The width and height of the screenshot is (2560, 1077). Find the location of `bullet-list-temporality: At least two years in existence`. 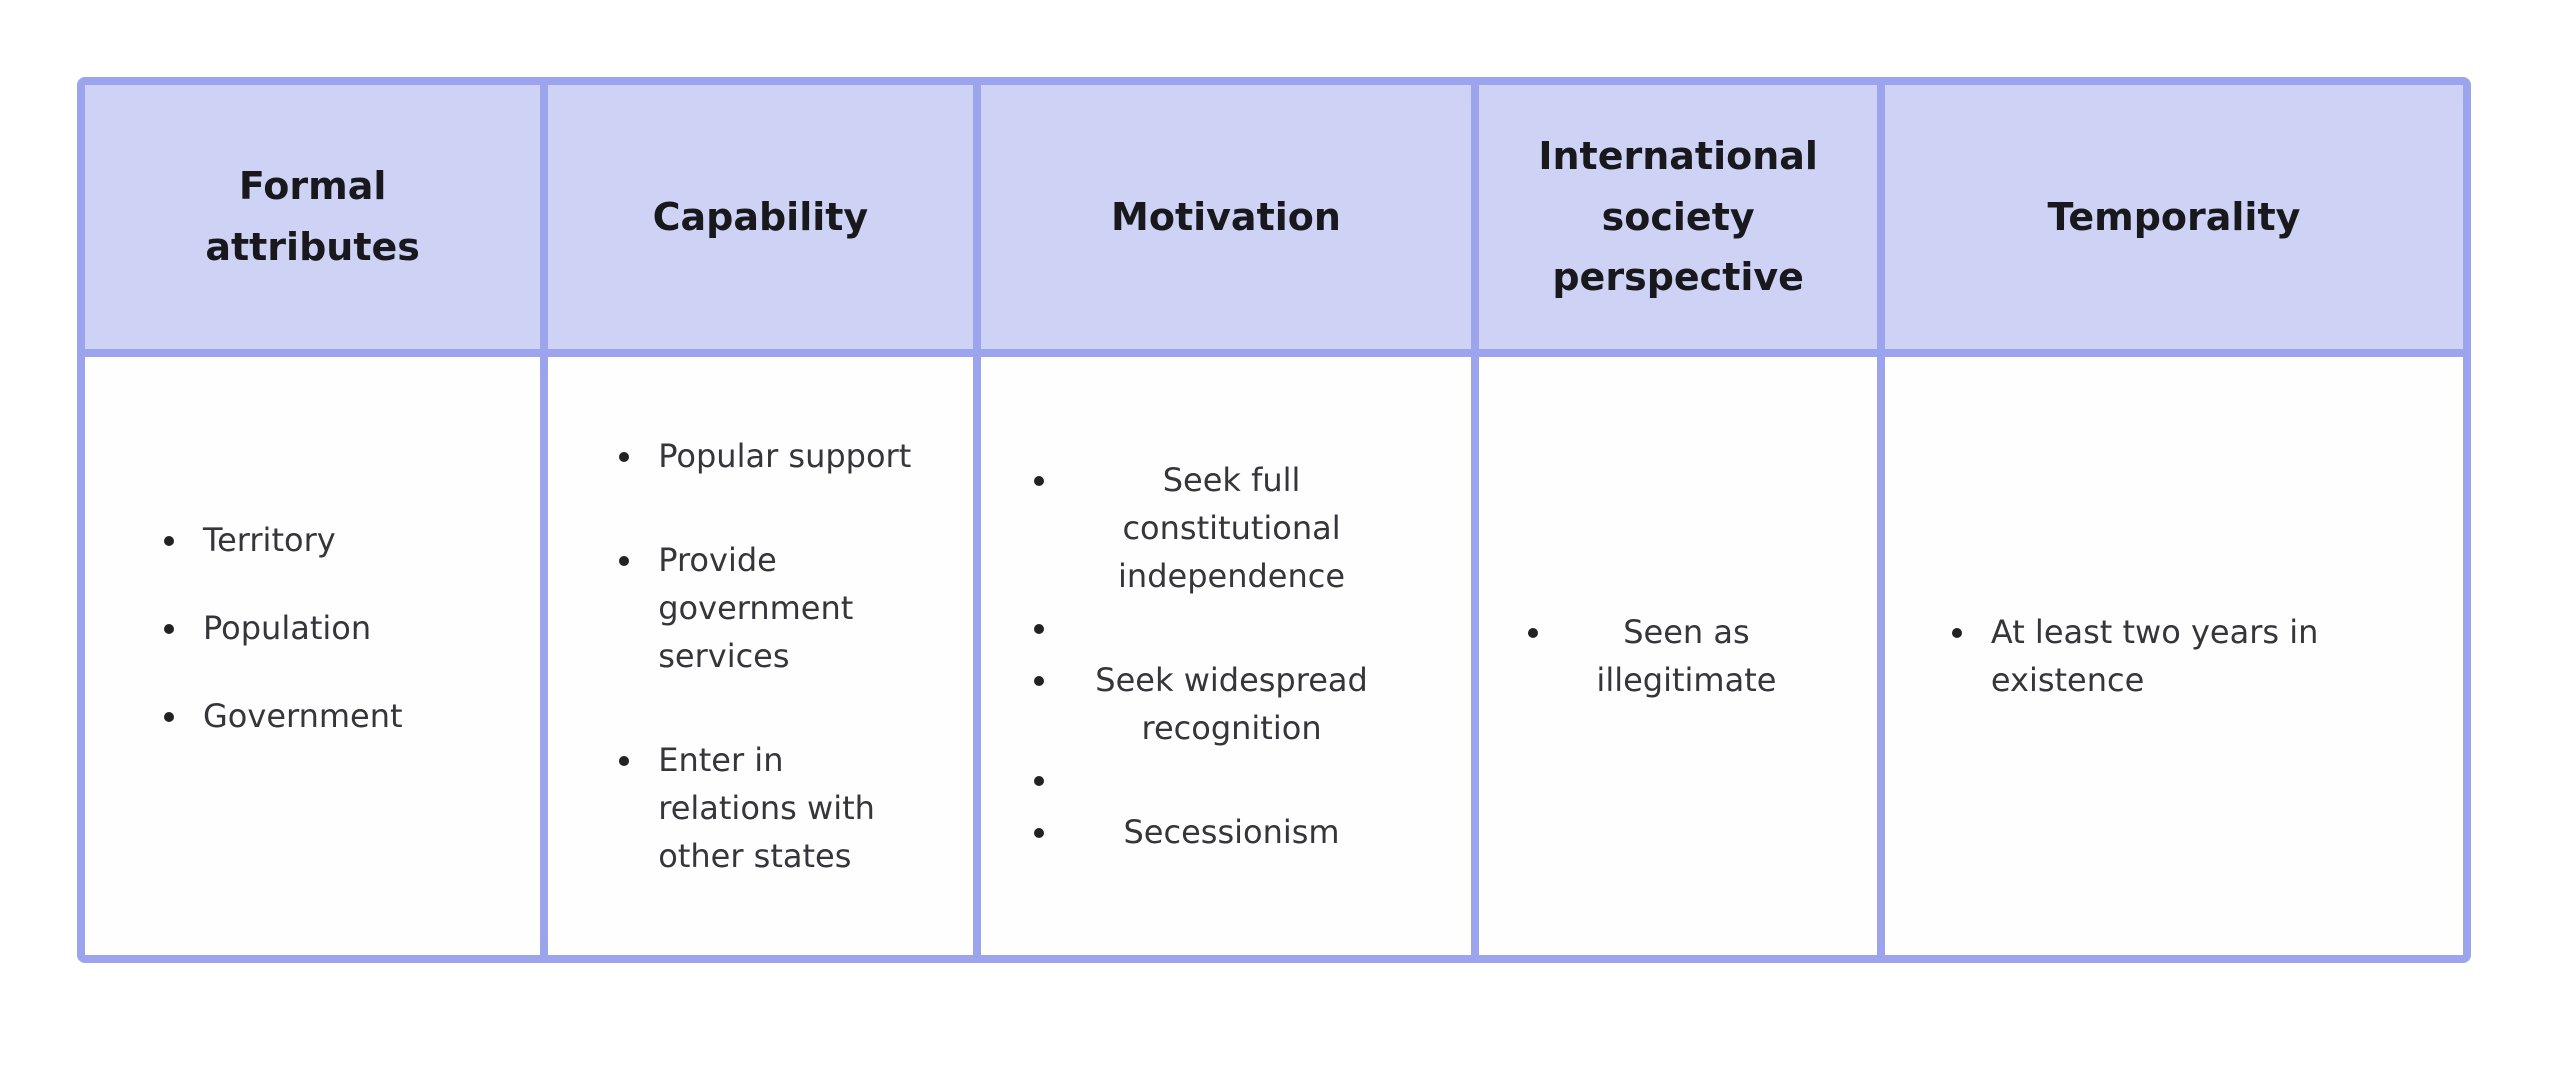

bullet-list-temporality: At least two years in existence is located at coordinates (2134, 656).